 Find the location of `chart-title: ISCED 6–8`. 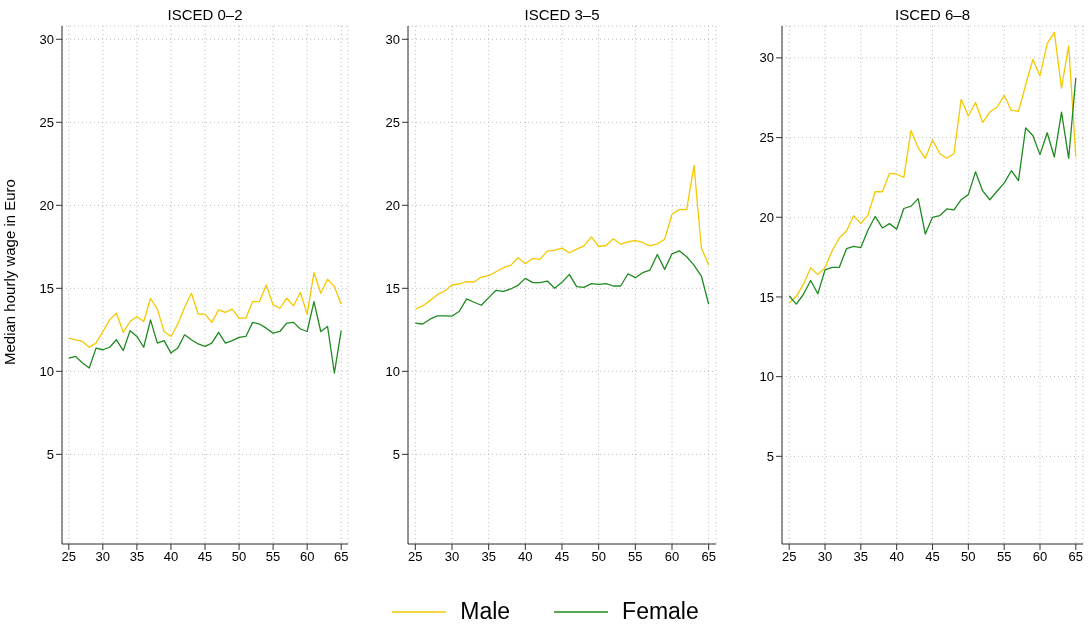

chart-title: ISCED 6–8 is located at coordinates (932, 14).